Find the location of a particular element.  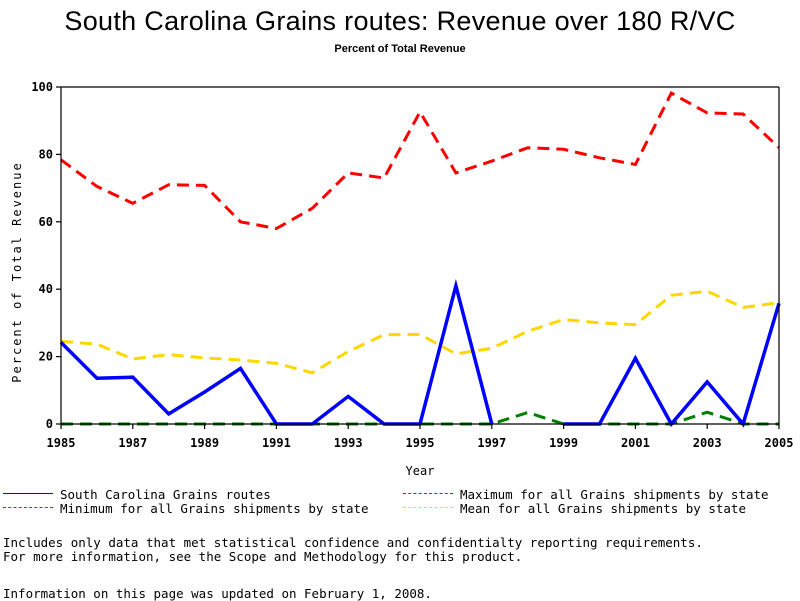

y-tick-label: 100 is located at coordinates (42, 87).